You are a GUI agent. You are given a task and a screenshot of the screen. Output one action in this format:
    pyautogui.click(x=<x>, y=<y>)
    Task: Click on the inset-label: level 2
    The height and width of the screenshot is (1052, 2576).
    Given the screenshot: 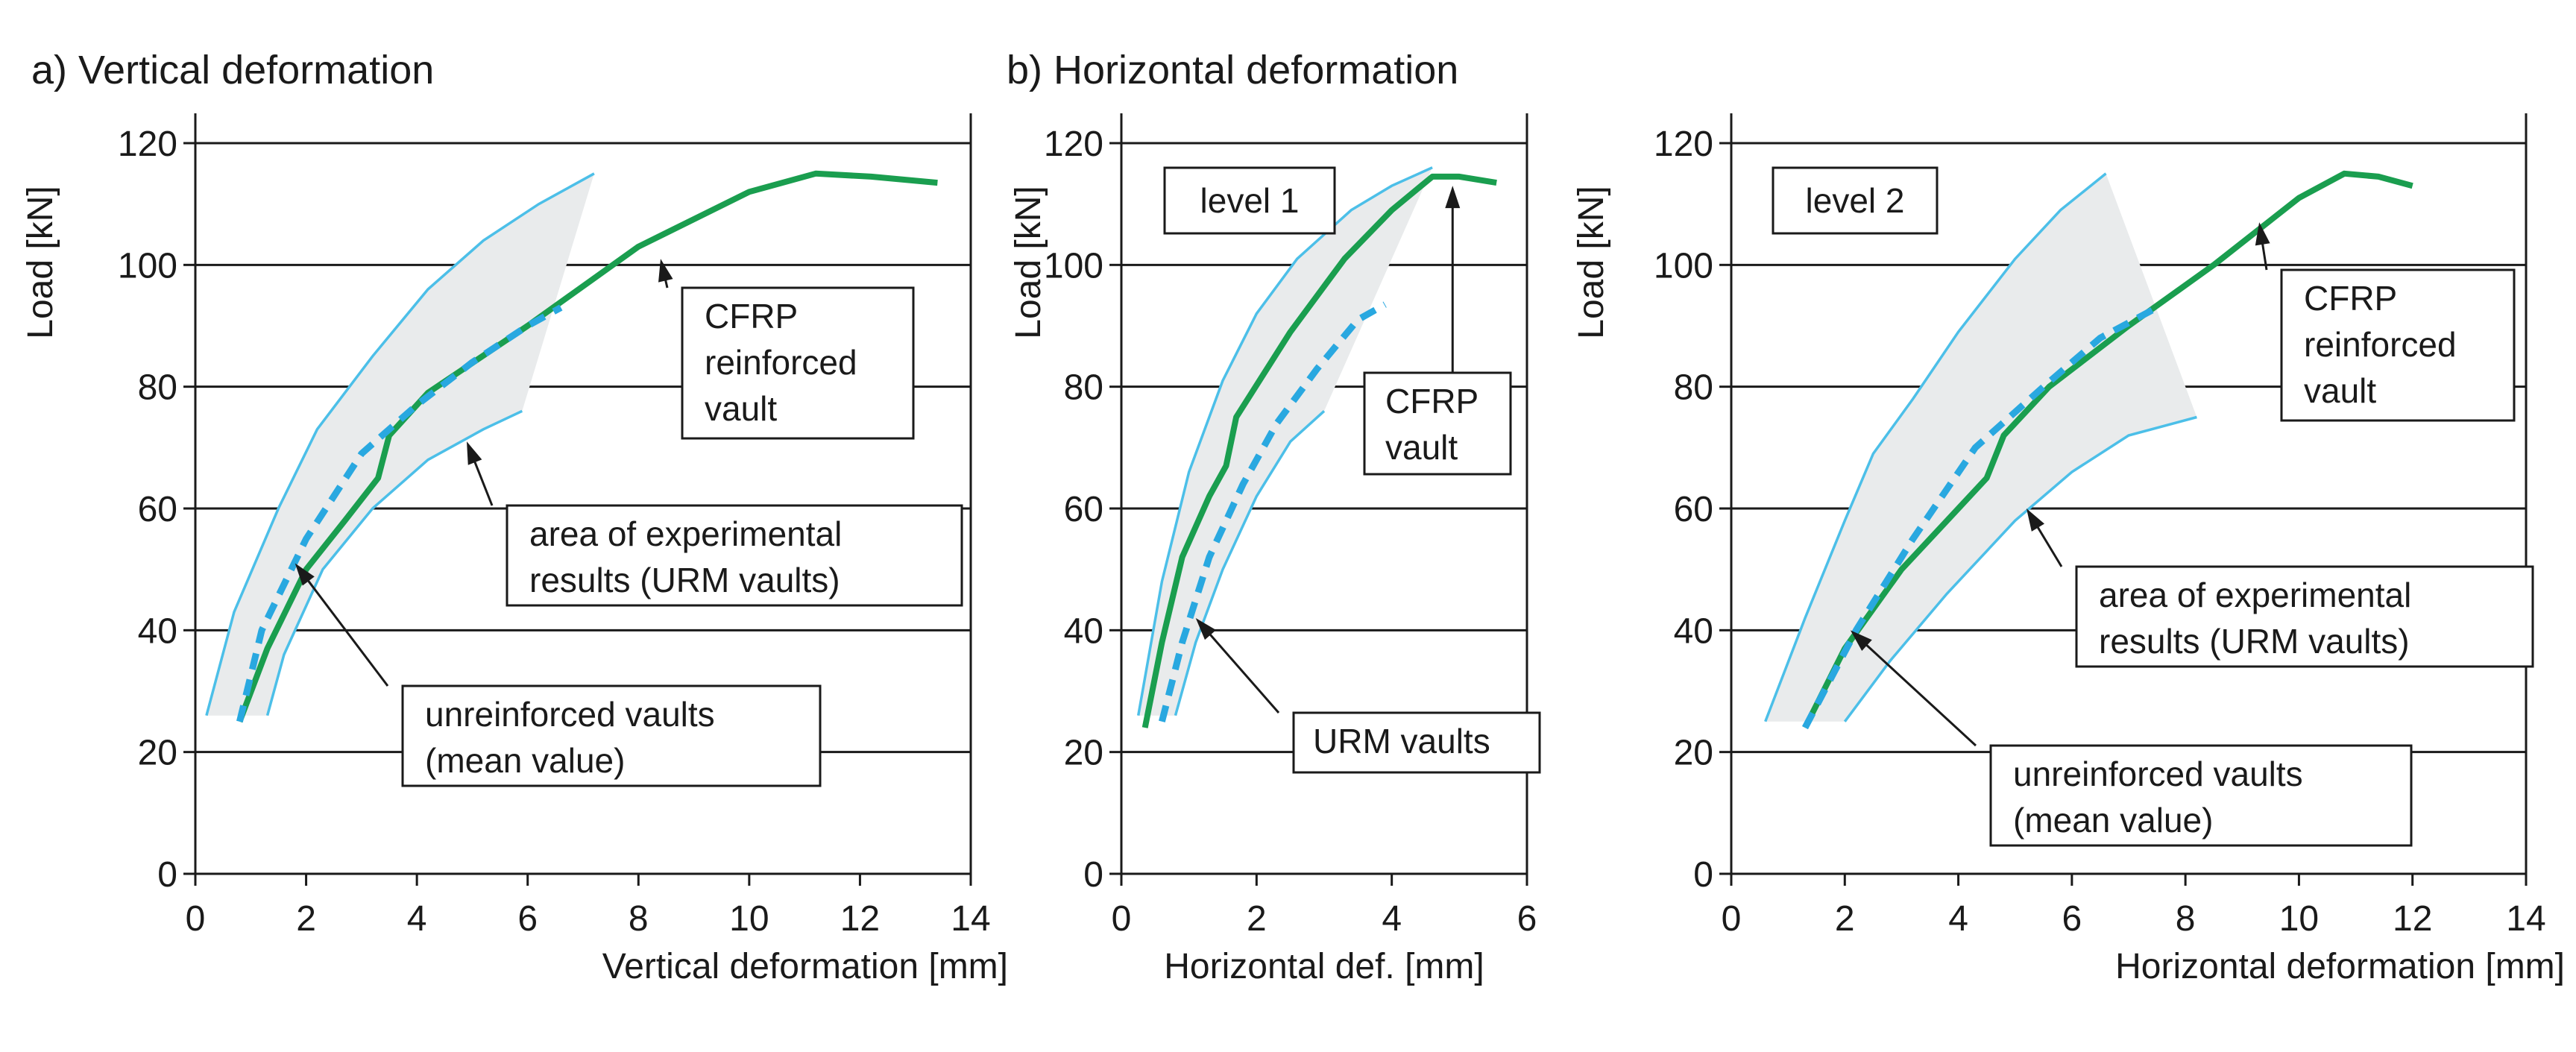 What is the action you would take?
    pyautogui.click(x=1855, y=200)
    